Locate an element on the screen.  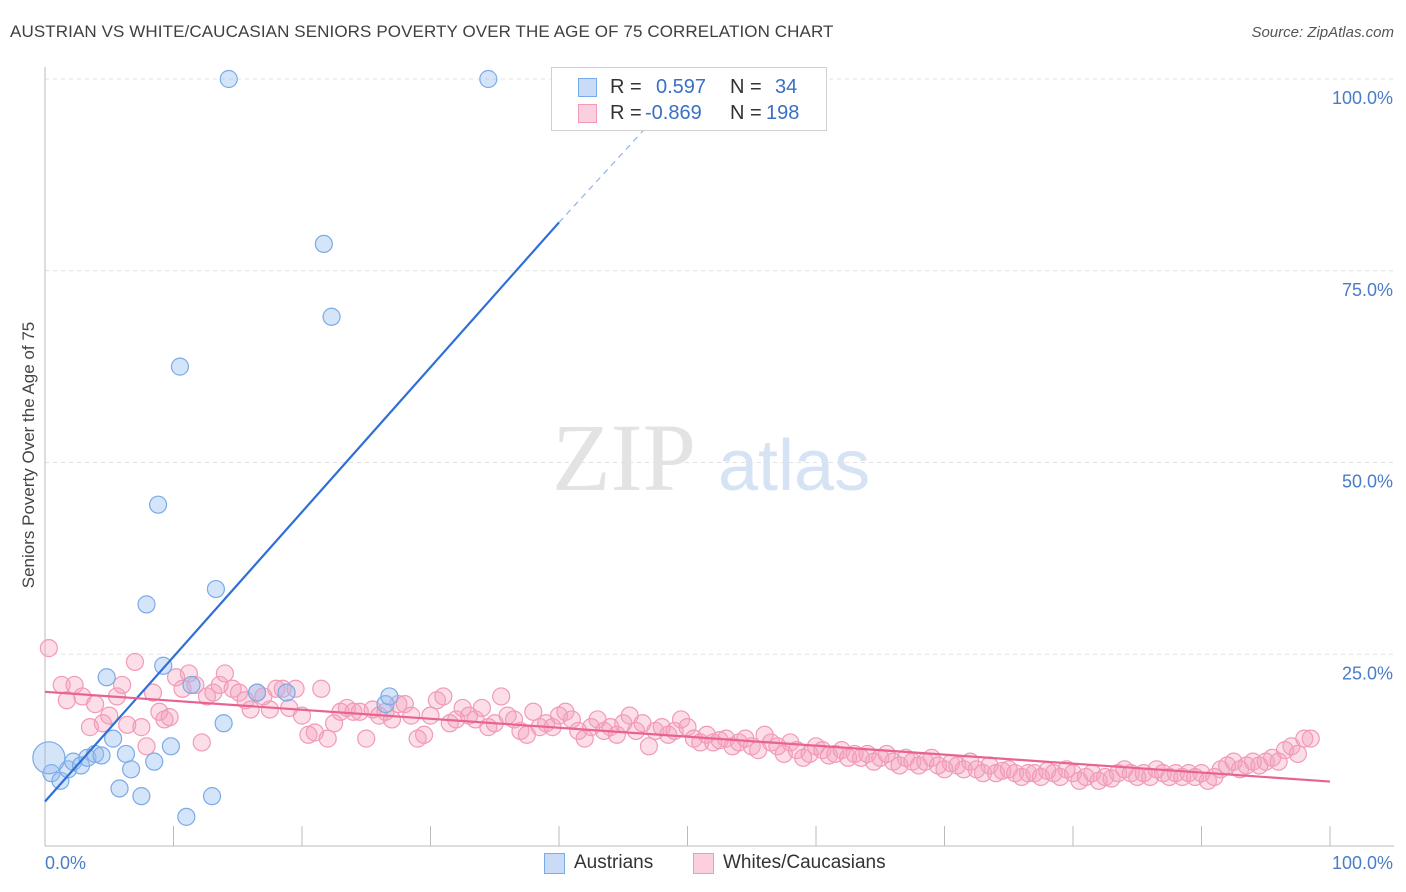
y-tick-label: 75.0% is located at coordinates (1367, 290).